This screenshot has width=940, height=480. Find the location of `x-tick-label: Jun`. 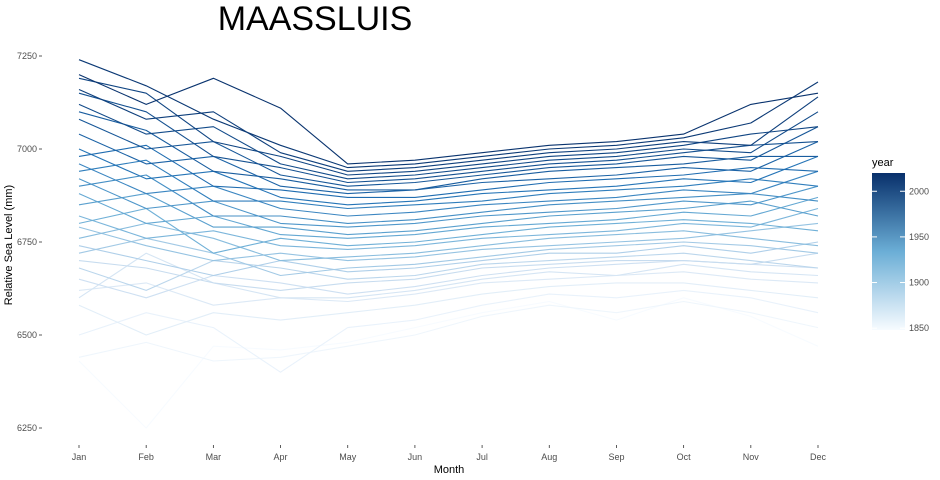

x-tick-label: Jun is located at coordinates (415, 457).